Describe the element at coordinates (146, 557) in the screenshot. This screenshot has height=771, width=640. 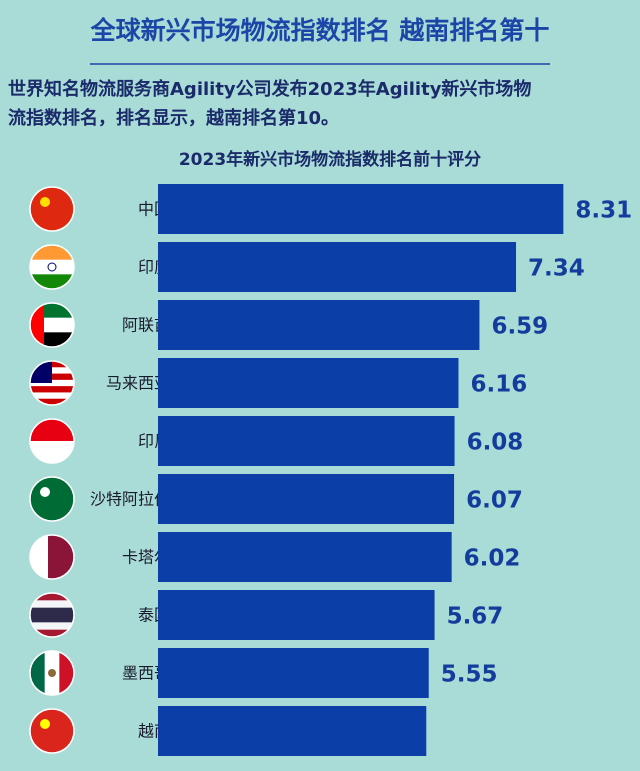
I see `category-label: 卡塔尔` at that location.